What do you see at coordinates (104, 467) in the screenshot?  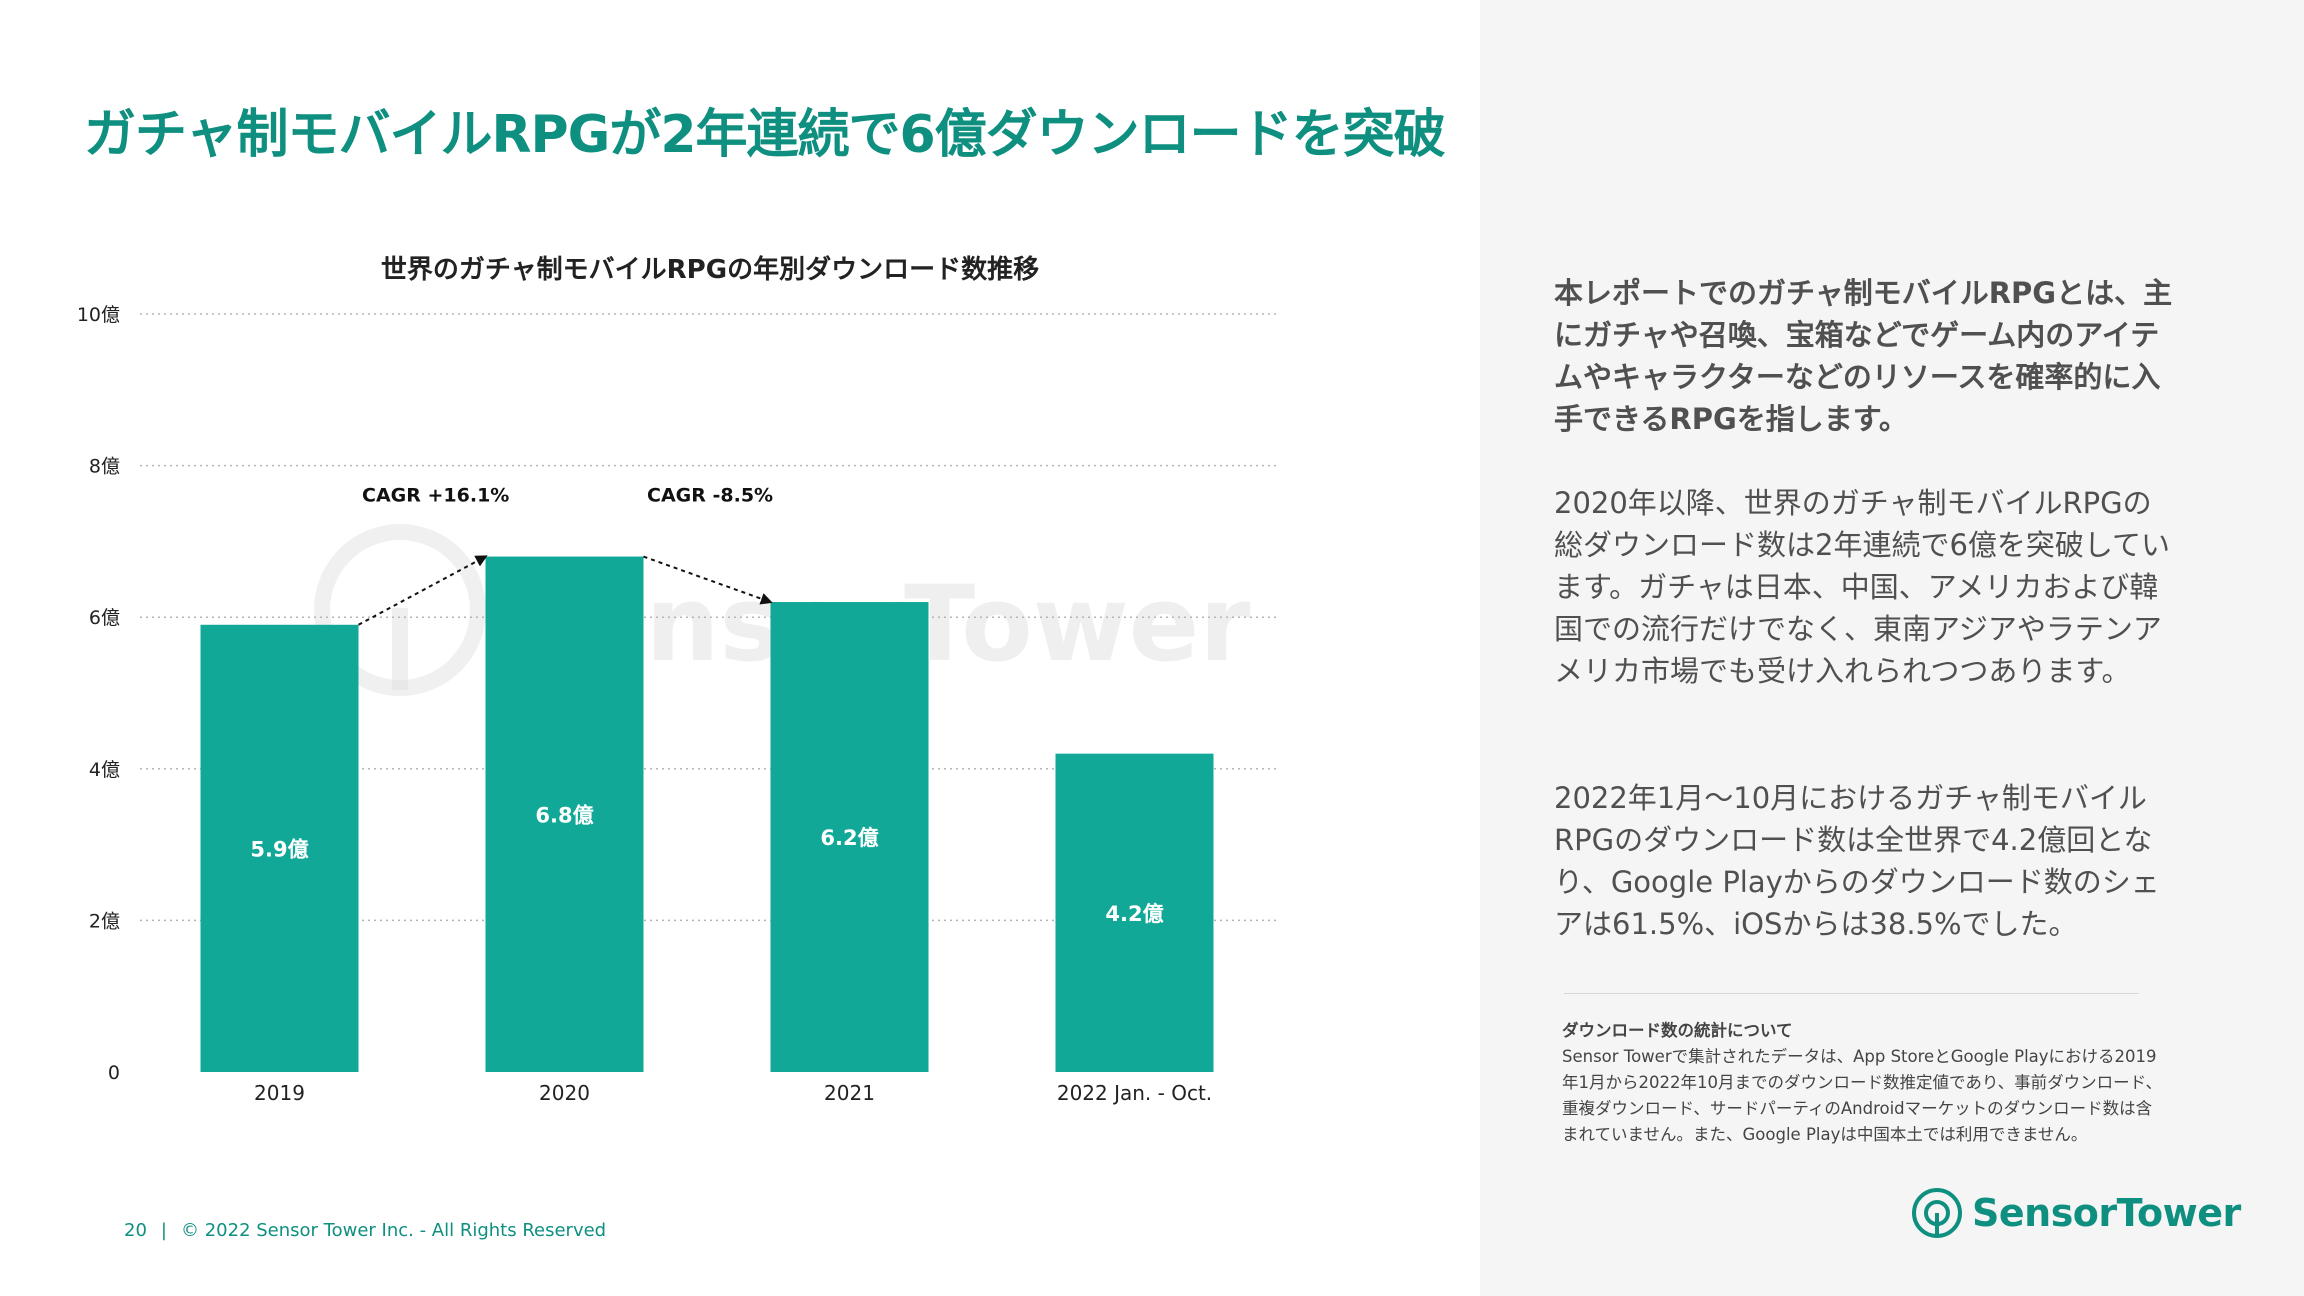 I see `y-tick-label: 8億` at bounding box center [104, 467].